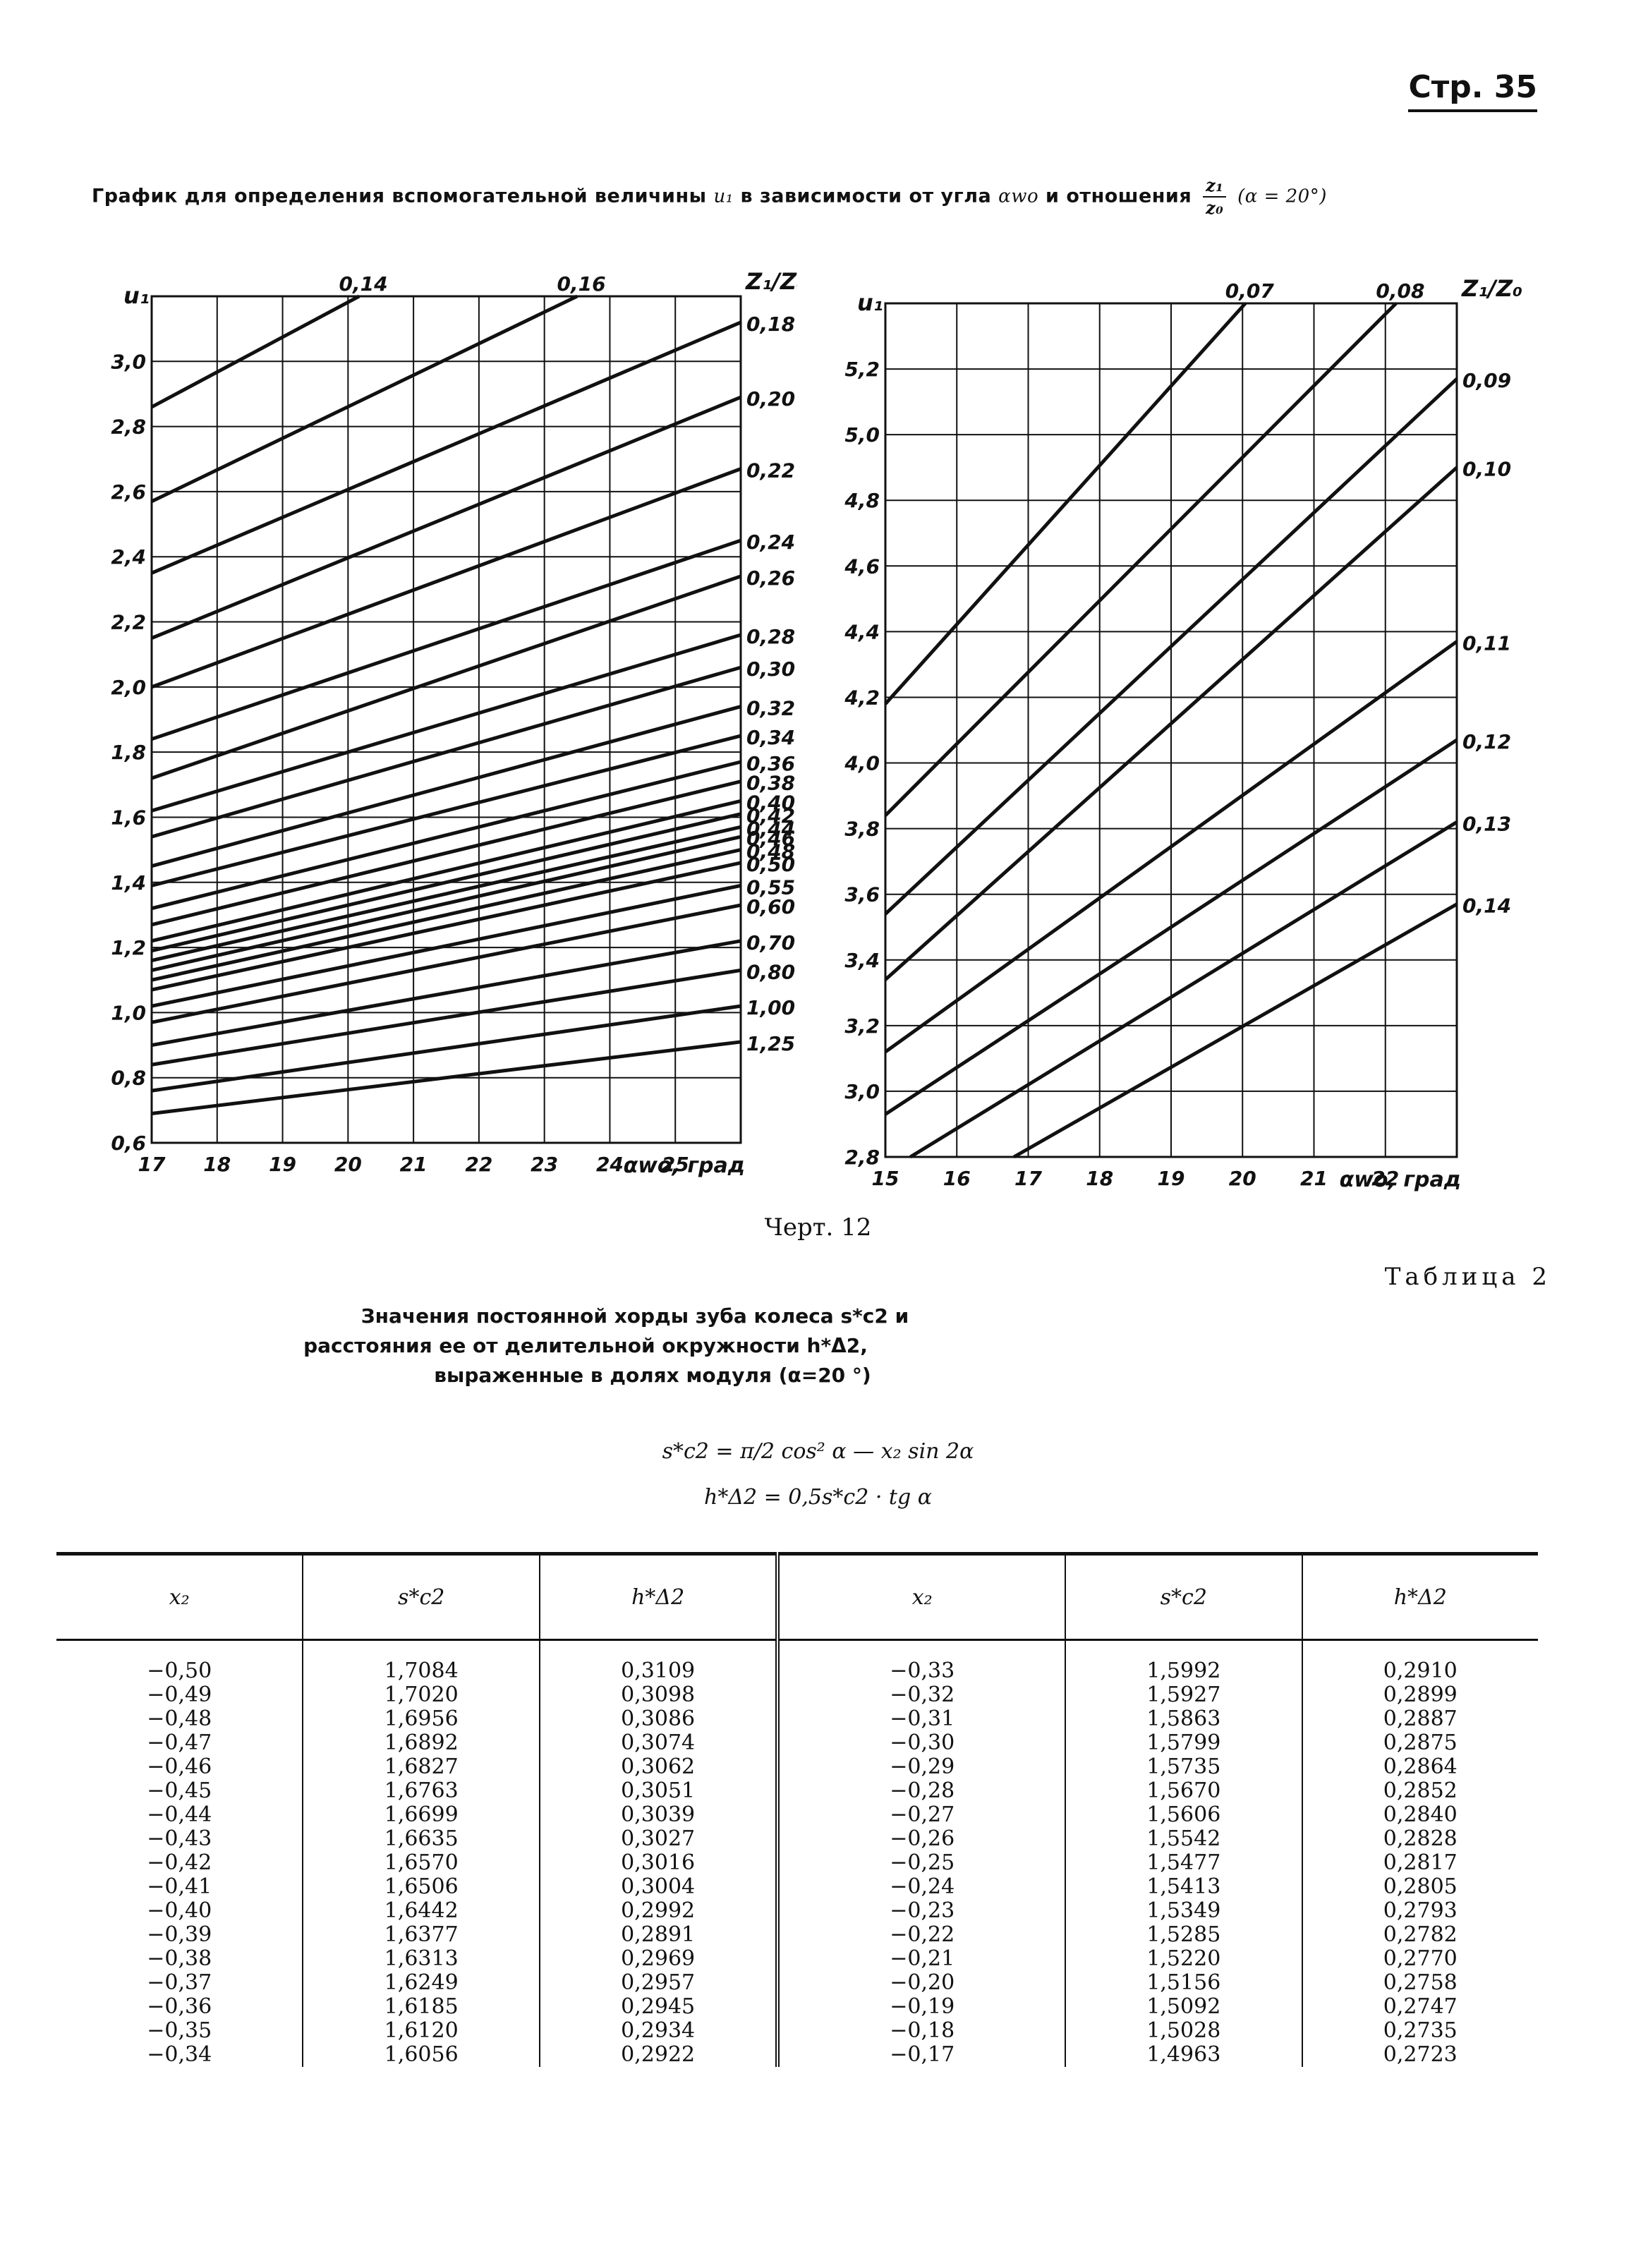  I want to click on table-row: −0,46 1,6827 0,3062 −0,29 1,5735 0,2864, so click(797, 1767).